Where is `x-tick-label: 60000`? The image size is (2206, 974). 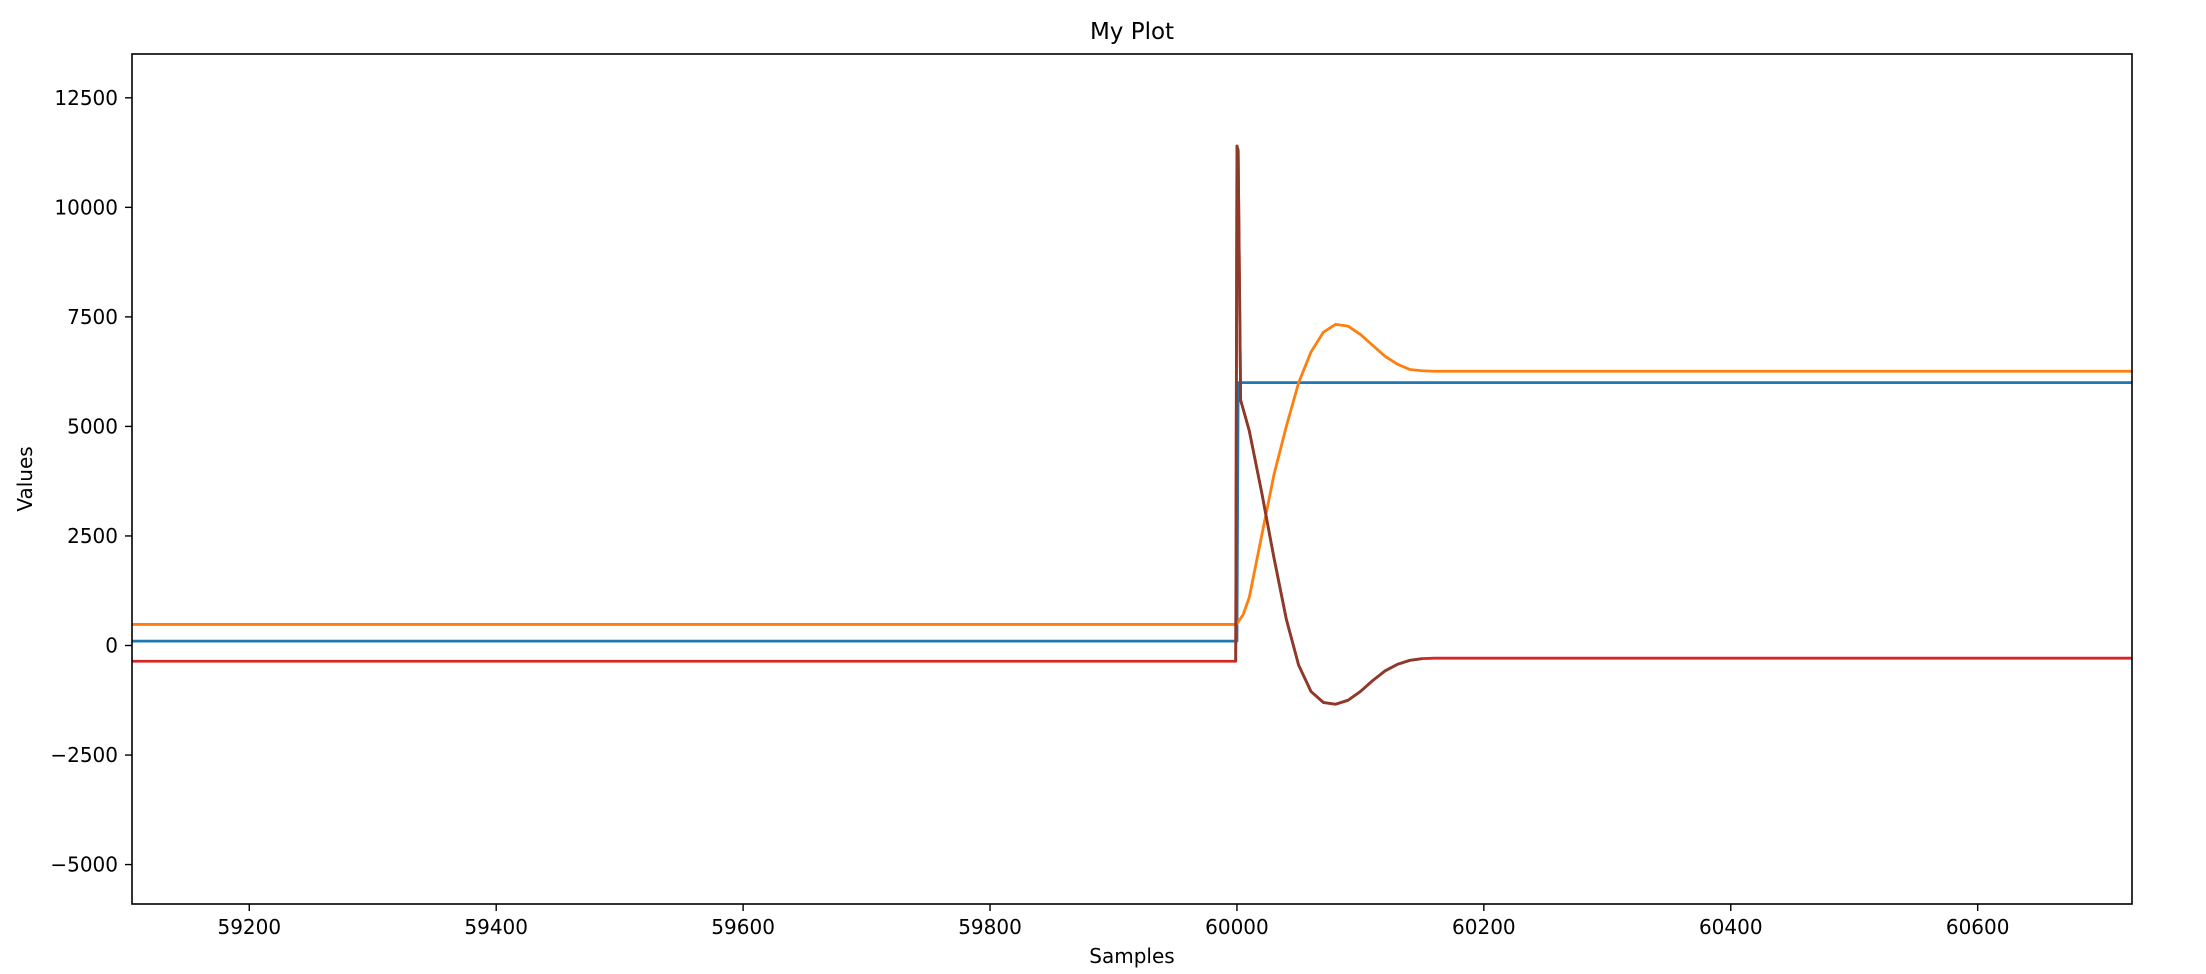
x-tick-label: 60000 is located at coordinates (1237, 927).